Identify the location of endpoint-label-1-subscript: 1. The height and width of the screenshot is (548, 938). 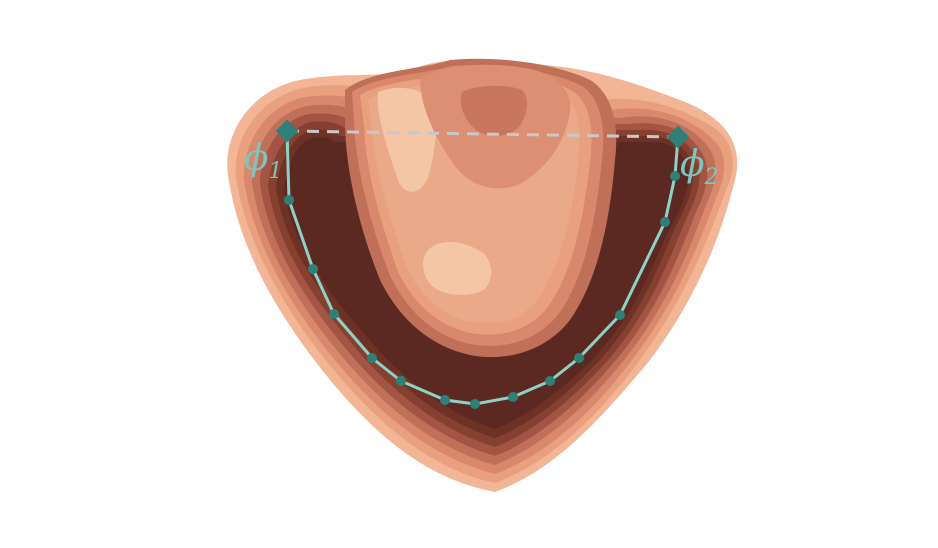
(276, 171).